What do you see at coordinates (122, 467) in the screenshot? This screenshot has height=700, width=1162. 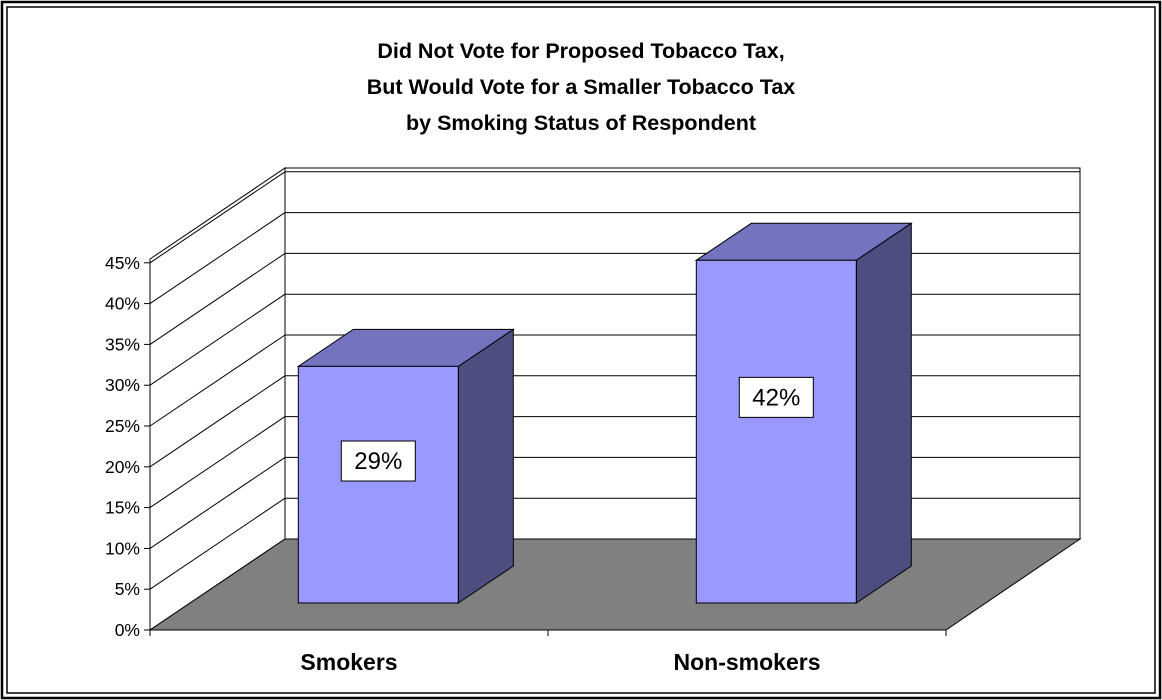 I see `y-tick-label: 20%` at bounding box center [122, 467].